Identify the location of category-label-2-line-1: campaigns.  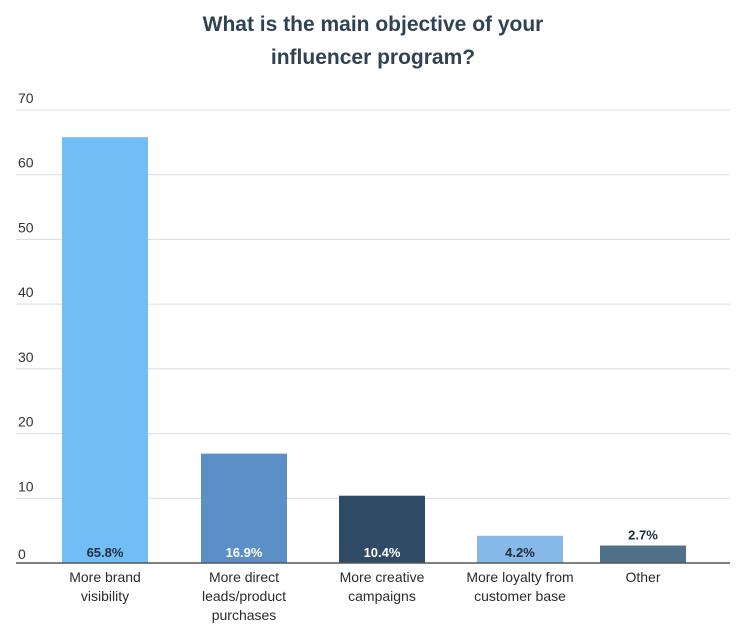
(382, 596).